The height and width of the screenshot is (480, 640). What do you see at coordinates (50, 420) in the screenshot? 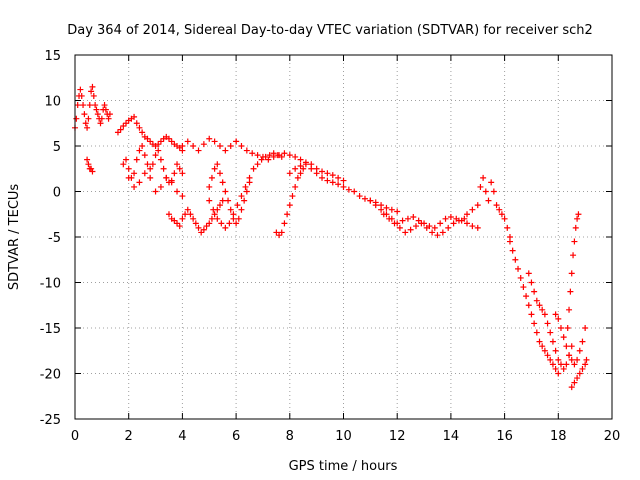
I see `y-tick-label: -25` at bounding box center [50, 420].